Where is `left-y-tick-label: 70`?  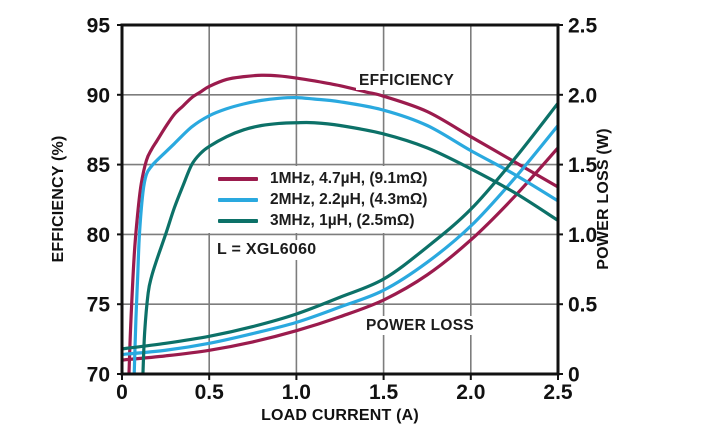 left-y-tick-label: 70 is located at coordinates (98, 375).